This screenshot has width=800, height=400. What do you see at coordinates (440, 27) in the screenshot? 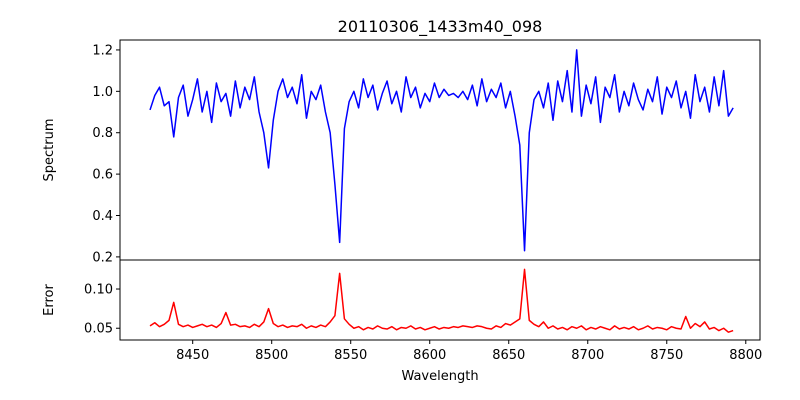
I see `chart-title: 20110306_1433m40_098` at bounding box center [440, 27].